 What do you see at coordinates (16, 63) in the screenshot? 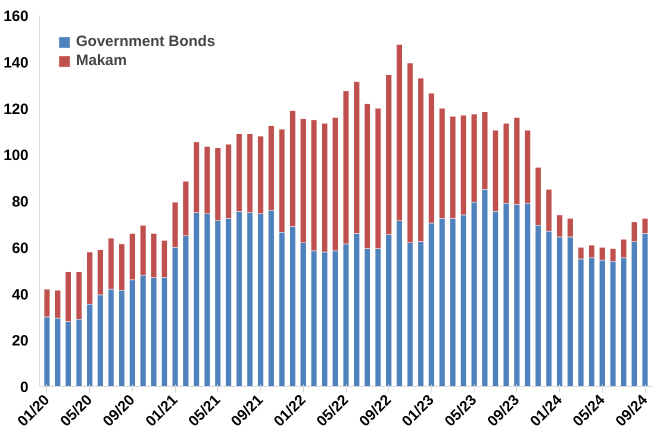
I see `y-tick-label: 140` at bounding box center [16, 63].